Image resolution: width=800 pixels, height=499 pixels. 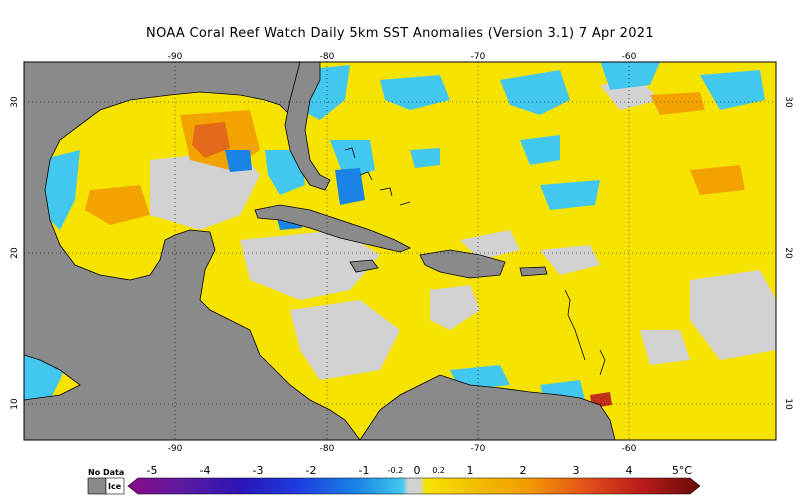 I want to click on lon-tick-bottom-2: -80, so click(x=327, y=449).